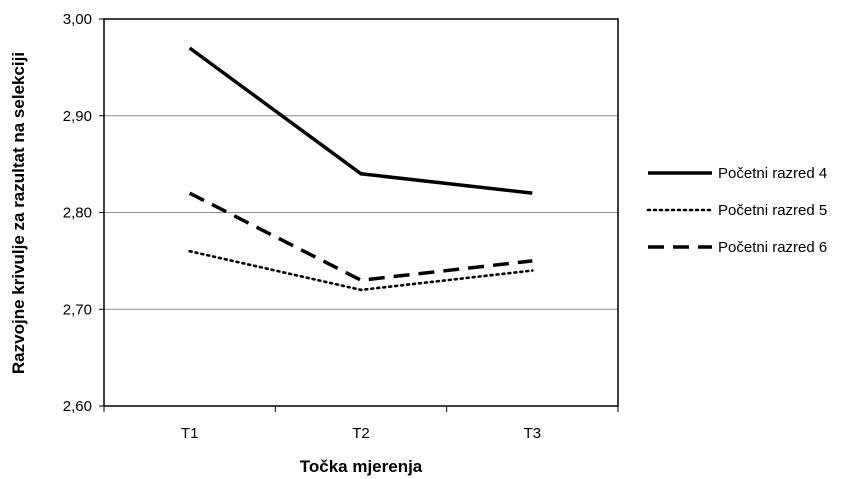 This screenshot has width=867, height=479. What do you see at coordinates (77, 19) in the screenshot?
I see `y-tick-label: 3,00` at bounding box center [77, 19].